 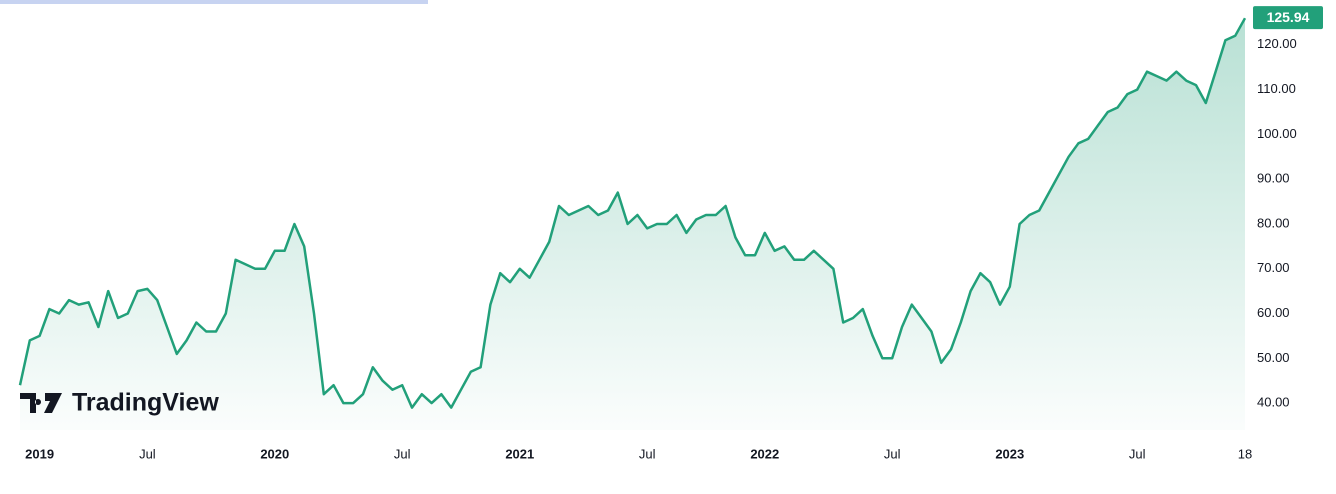 I want to click on y-tick-label: 100.00, so click(x=1277, y=133).